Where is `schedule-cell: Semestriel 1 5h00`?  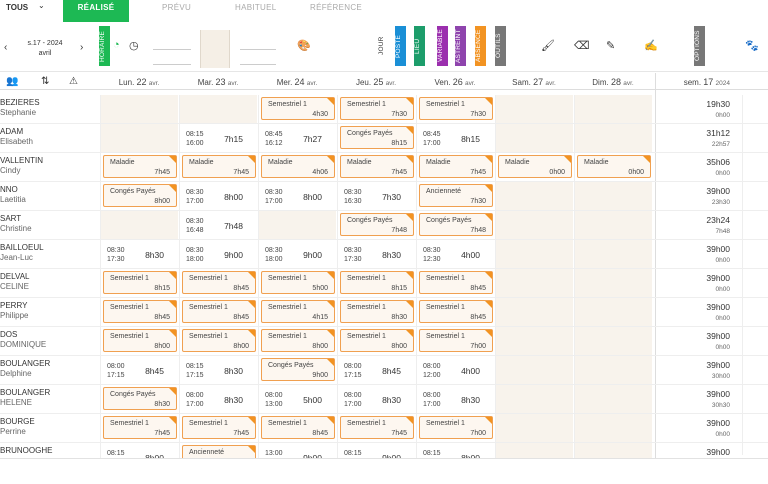
schedule-cell: Semestriel 1 5h00 is located at coordinates (297, 283).